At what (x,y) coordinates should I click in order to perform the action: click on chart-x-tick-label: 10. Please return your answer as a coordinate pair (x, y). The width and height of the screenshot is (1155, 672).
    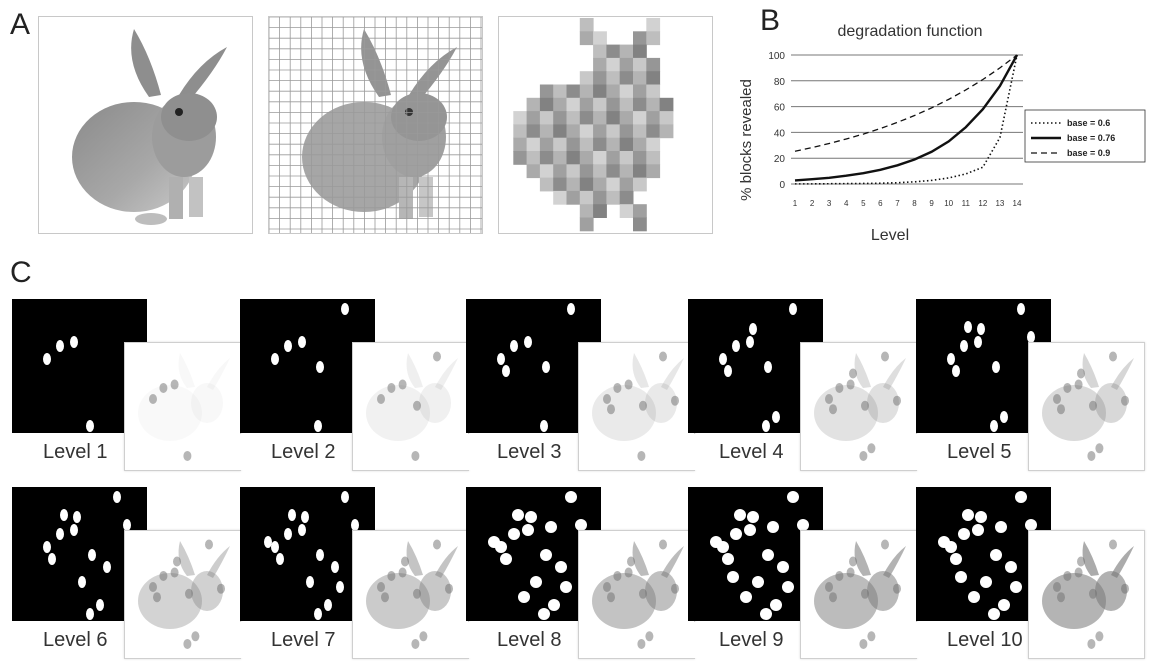
    Looking at the image, I should click on (948, 203).